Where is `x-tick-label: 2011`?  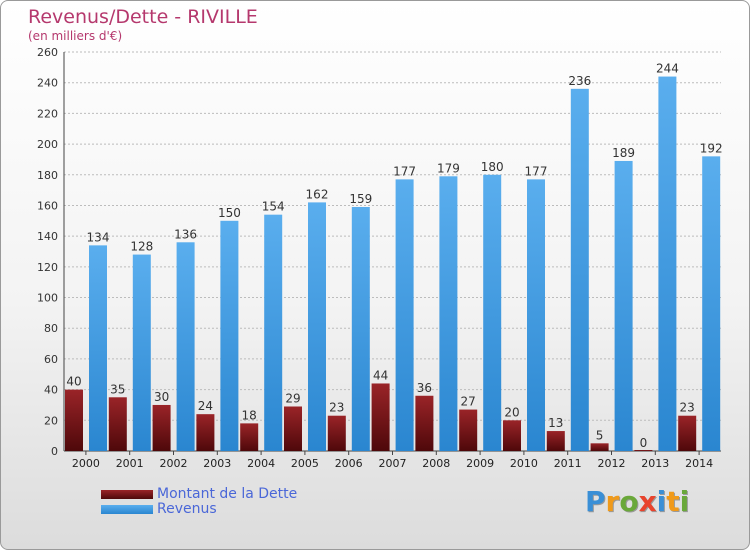 x-tick-label: 2011 is located at coordinates (568, 463).